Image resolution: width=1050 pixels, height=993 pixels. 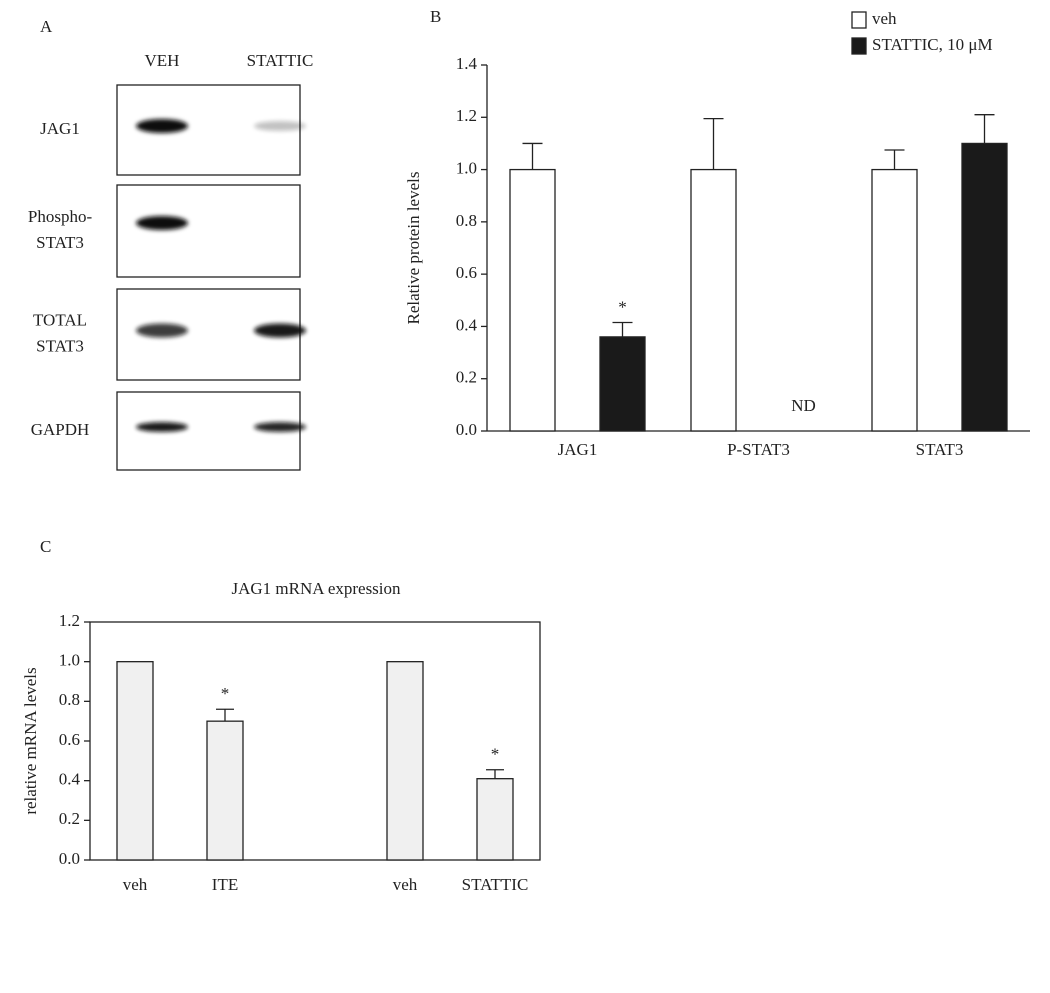 What do you see at coordinates (495, 884) in the screenshot?
I see `x-tick-label: STATTIC` at bounding box center [495, 884].